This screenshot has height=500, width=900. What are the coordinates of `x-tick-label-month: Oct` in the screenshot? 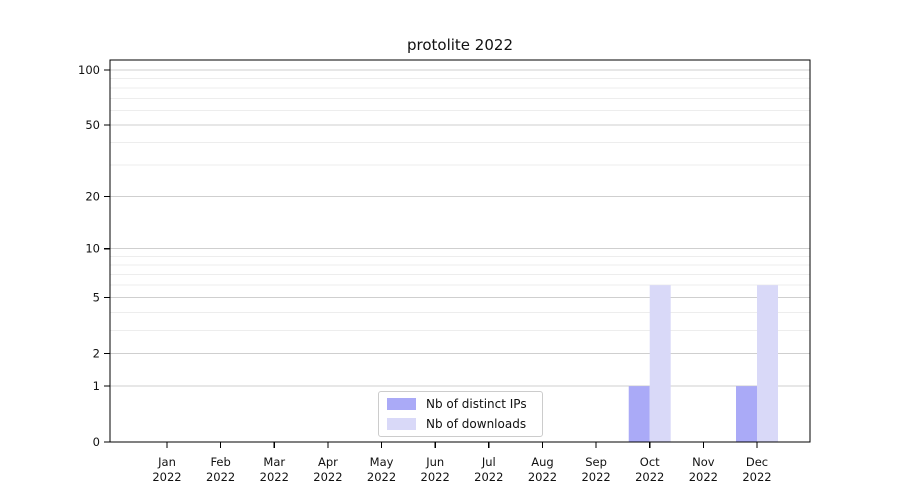 It's located at (650, 462).